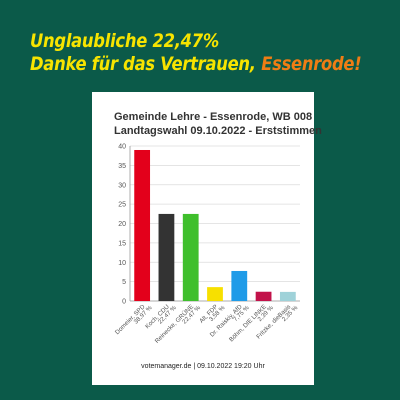  I want to click on y-tick-label: 5, so click(124, 282).